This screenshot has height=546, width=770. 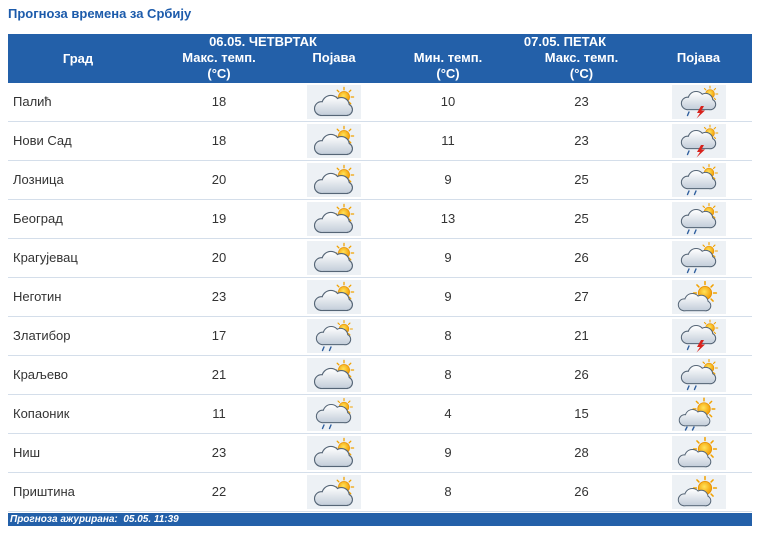 What do you see at coordinates (219, 491) in the screenshot?
I see `day1-max-temp: 22` at bounding box center [219, 491].